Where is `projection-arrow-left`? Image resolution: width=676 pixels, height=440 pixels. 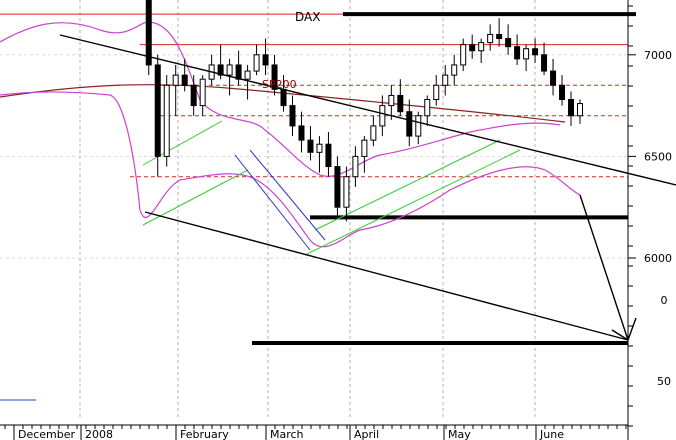
projection-arrow-left is located at coordinates (620, 335).